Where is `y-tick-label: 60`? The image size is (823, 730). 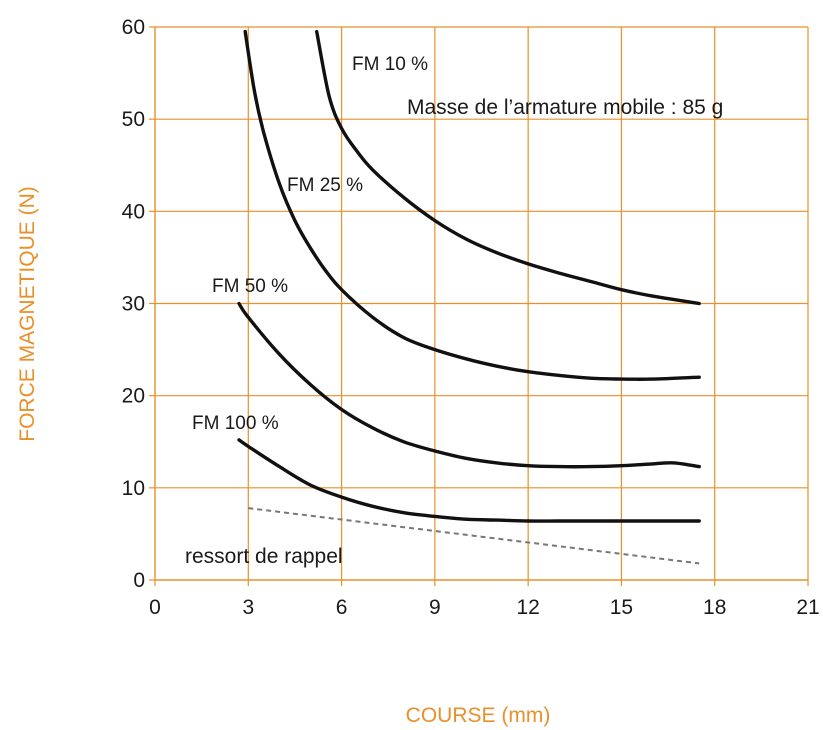
y-tick-label: 60 is located at coordinates (133, 27).